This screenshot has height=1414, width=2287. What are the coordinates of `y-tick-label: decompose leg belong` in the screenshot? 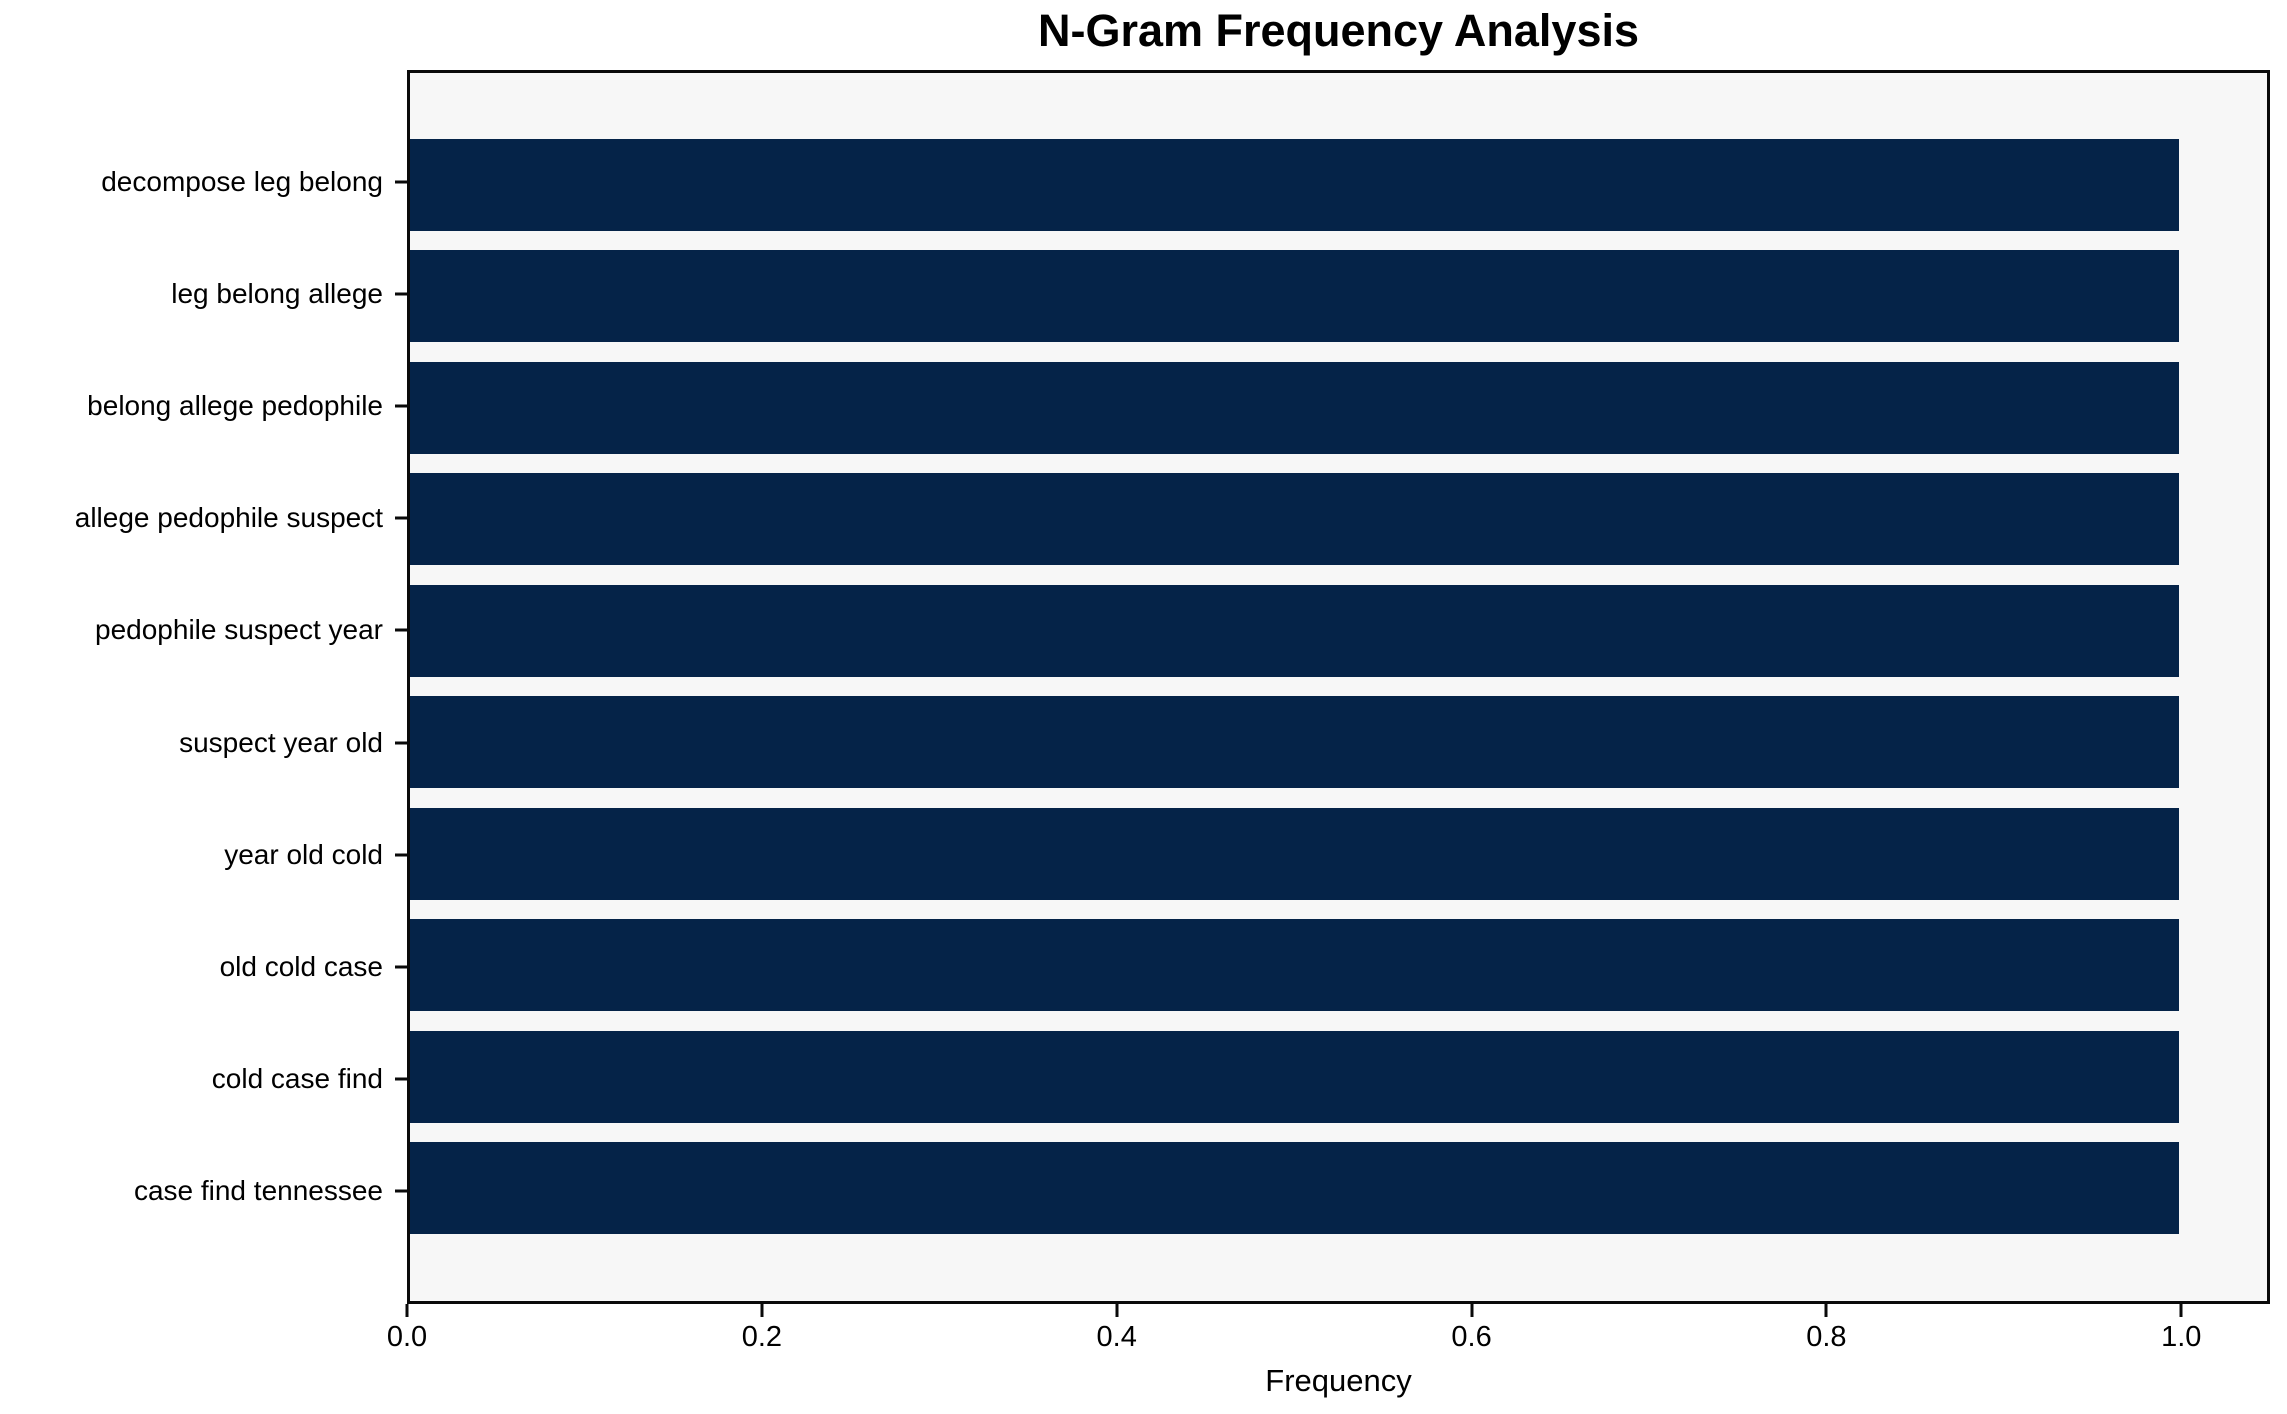 It's located at (242, 182).